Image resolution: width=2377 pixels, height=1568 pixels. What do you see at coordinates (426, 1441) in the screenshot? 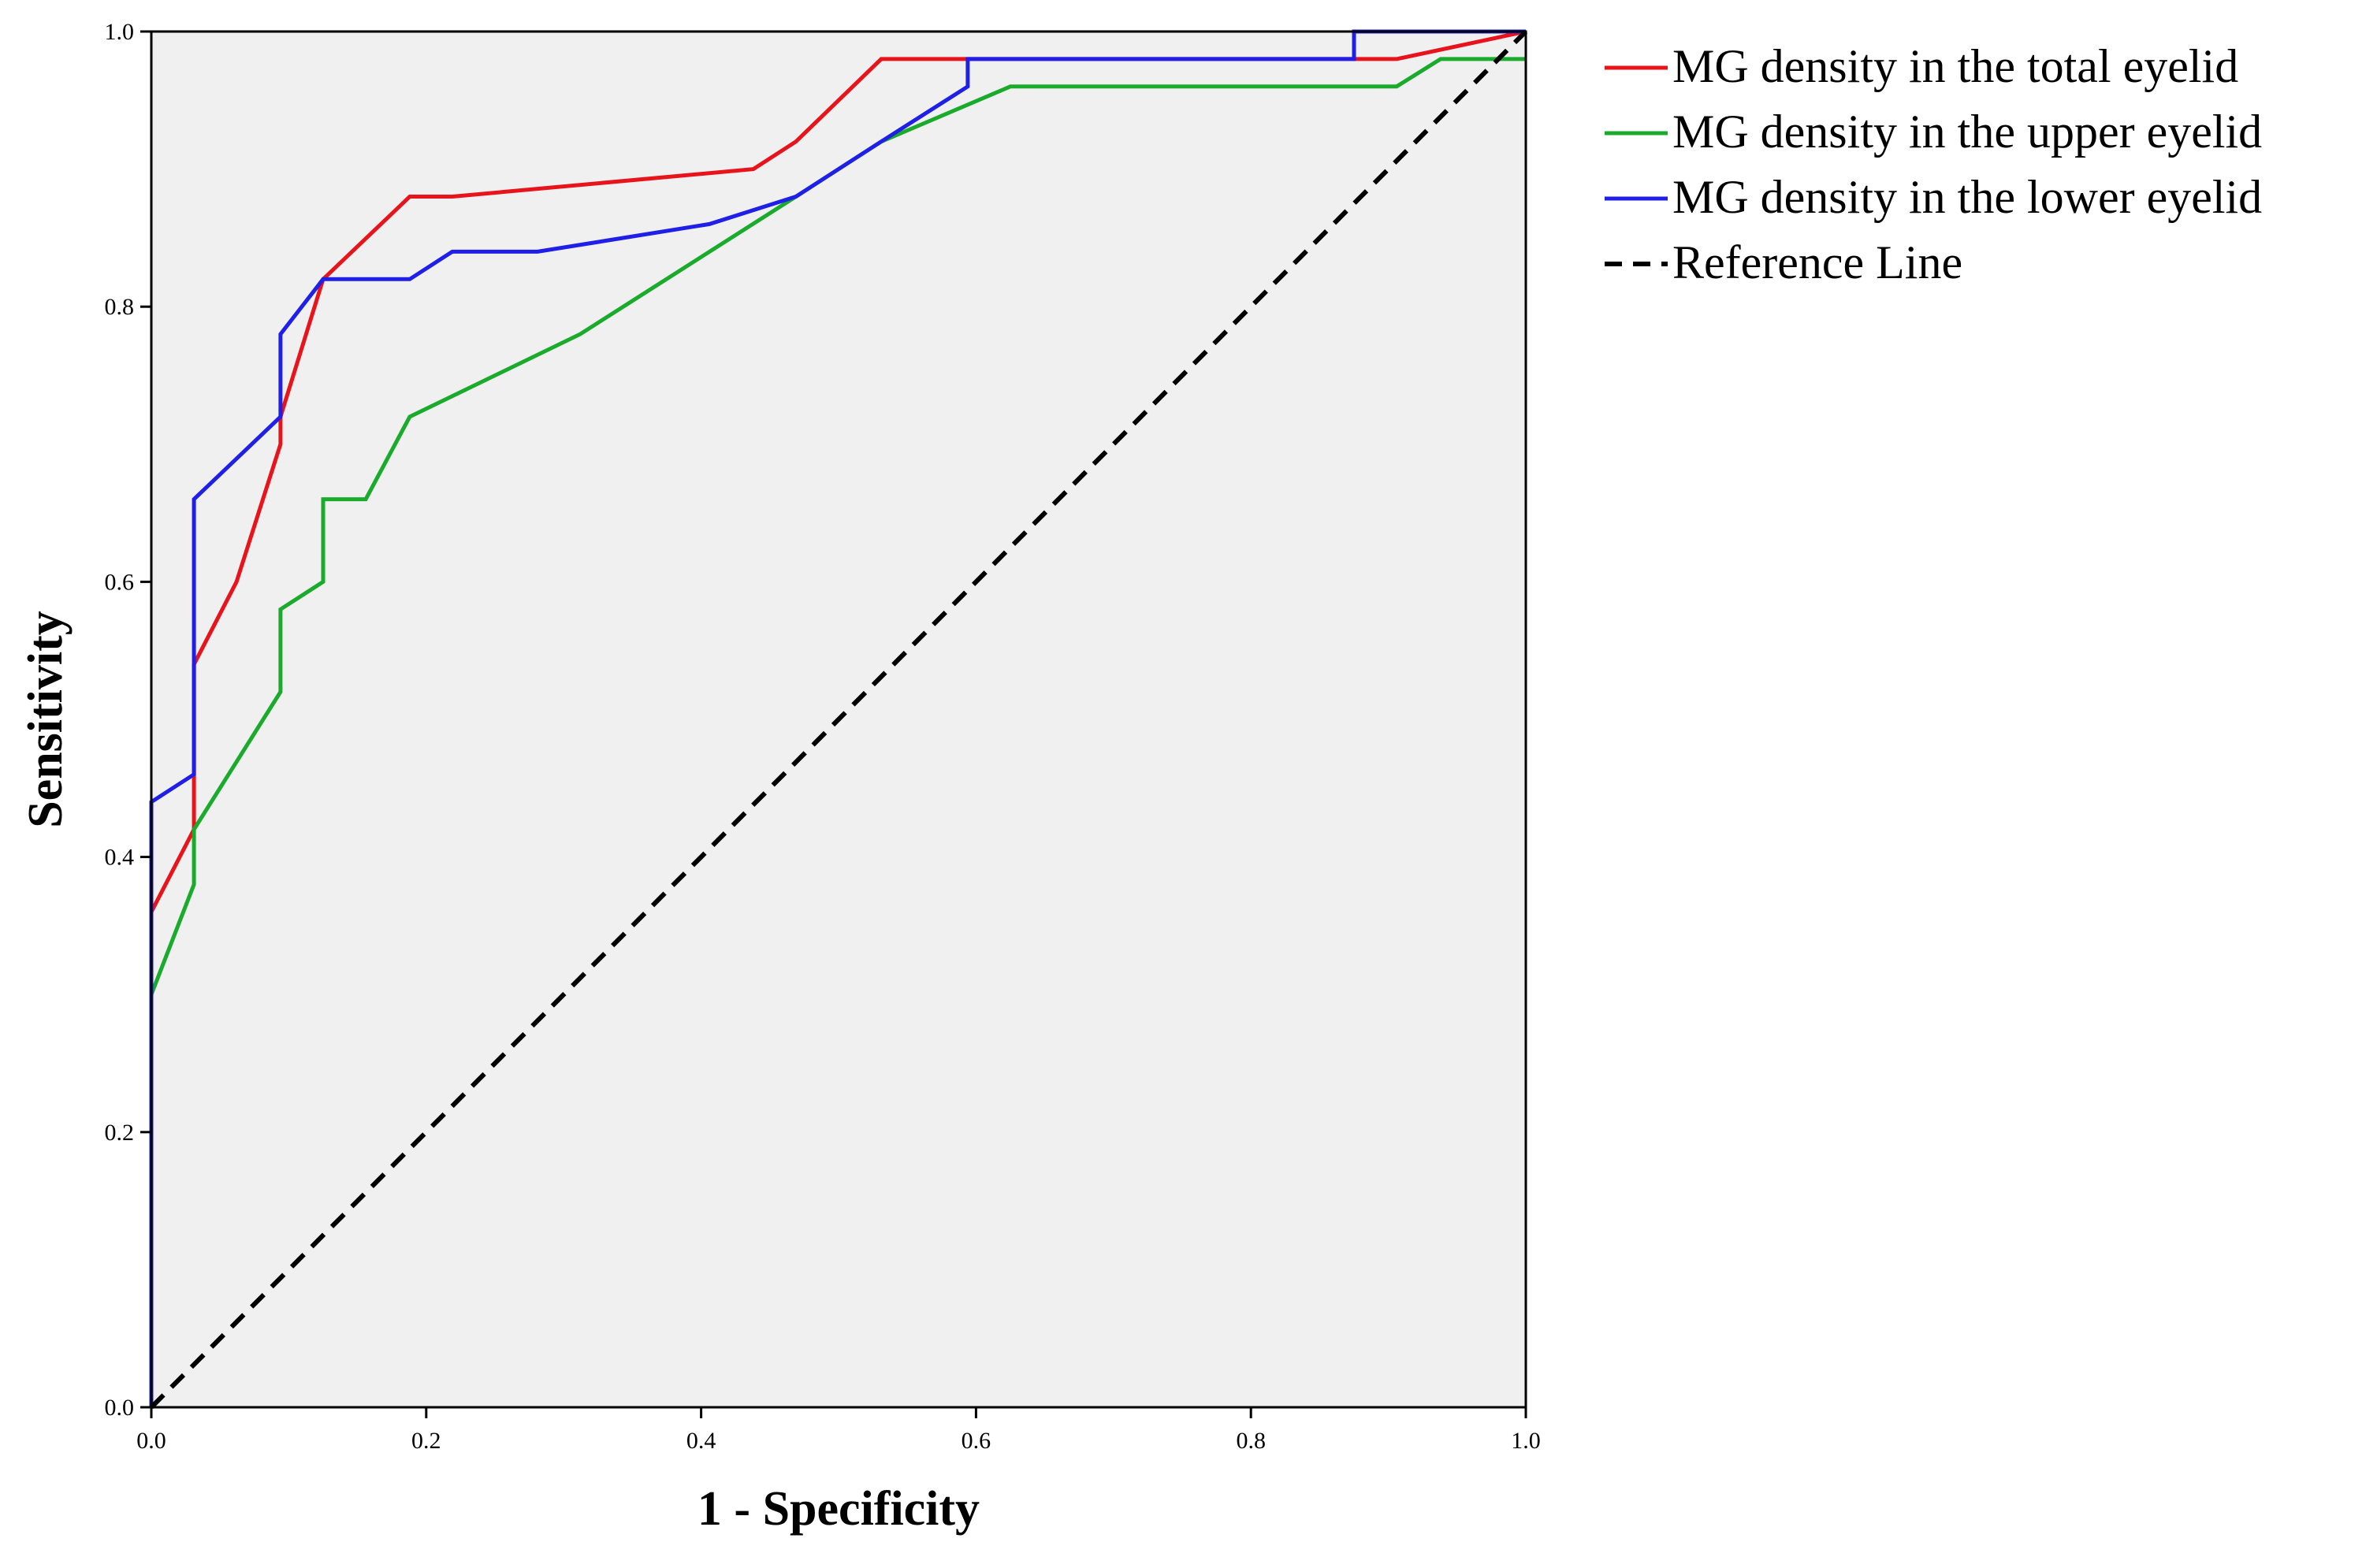
I see `x-tick-label: 0.2` at bounding box center [426, 1441].